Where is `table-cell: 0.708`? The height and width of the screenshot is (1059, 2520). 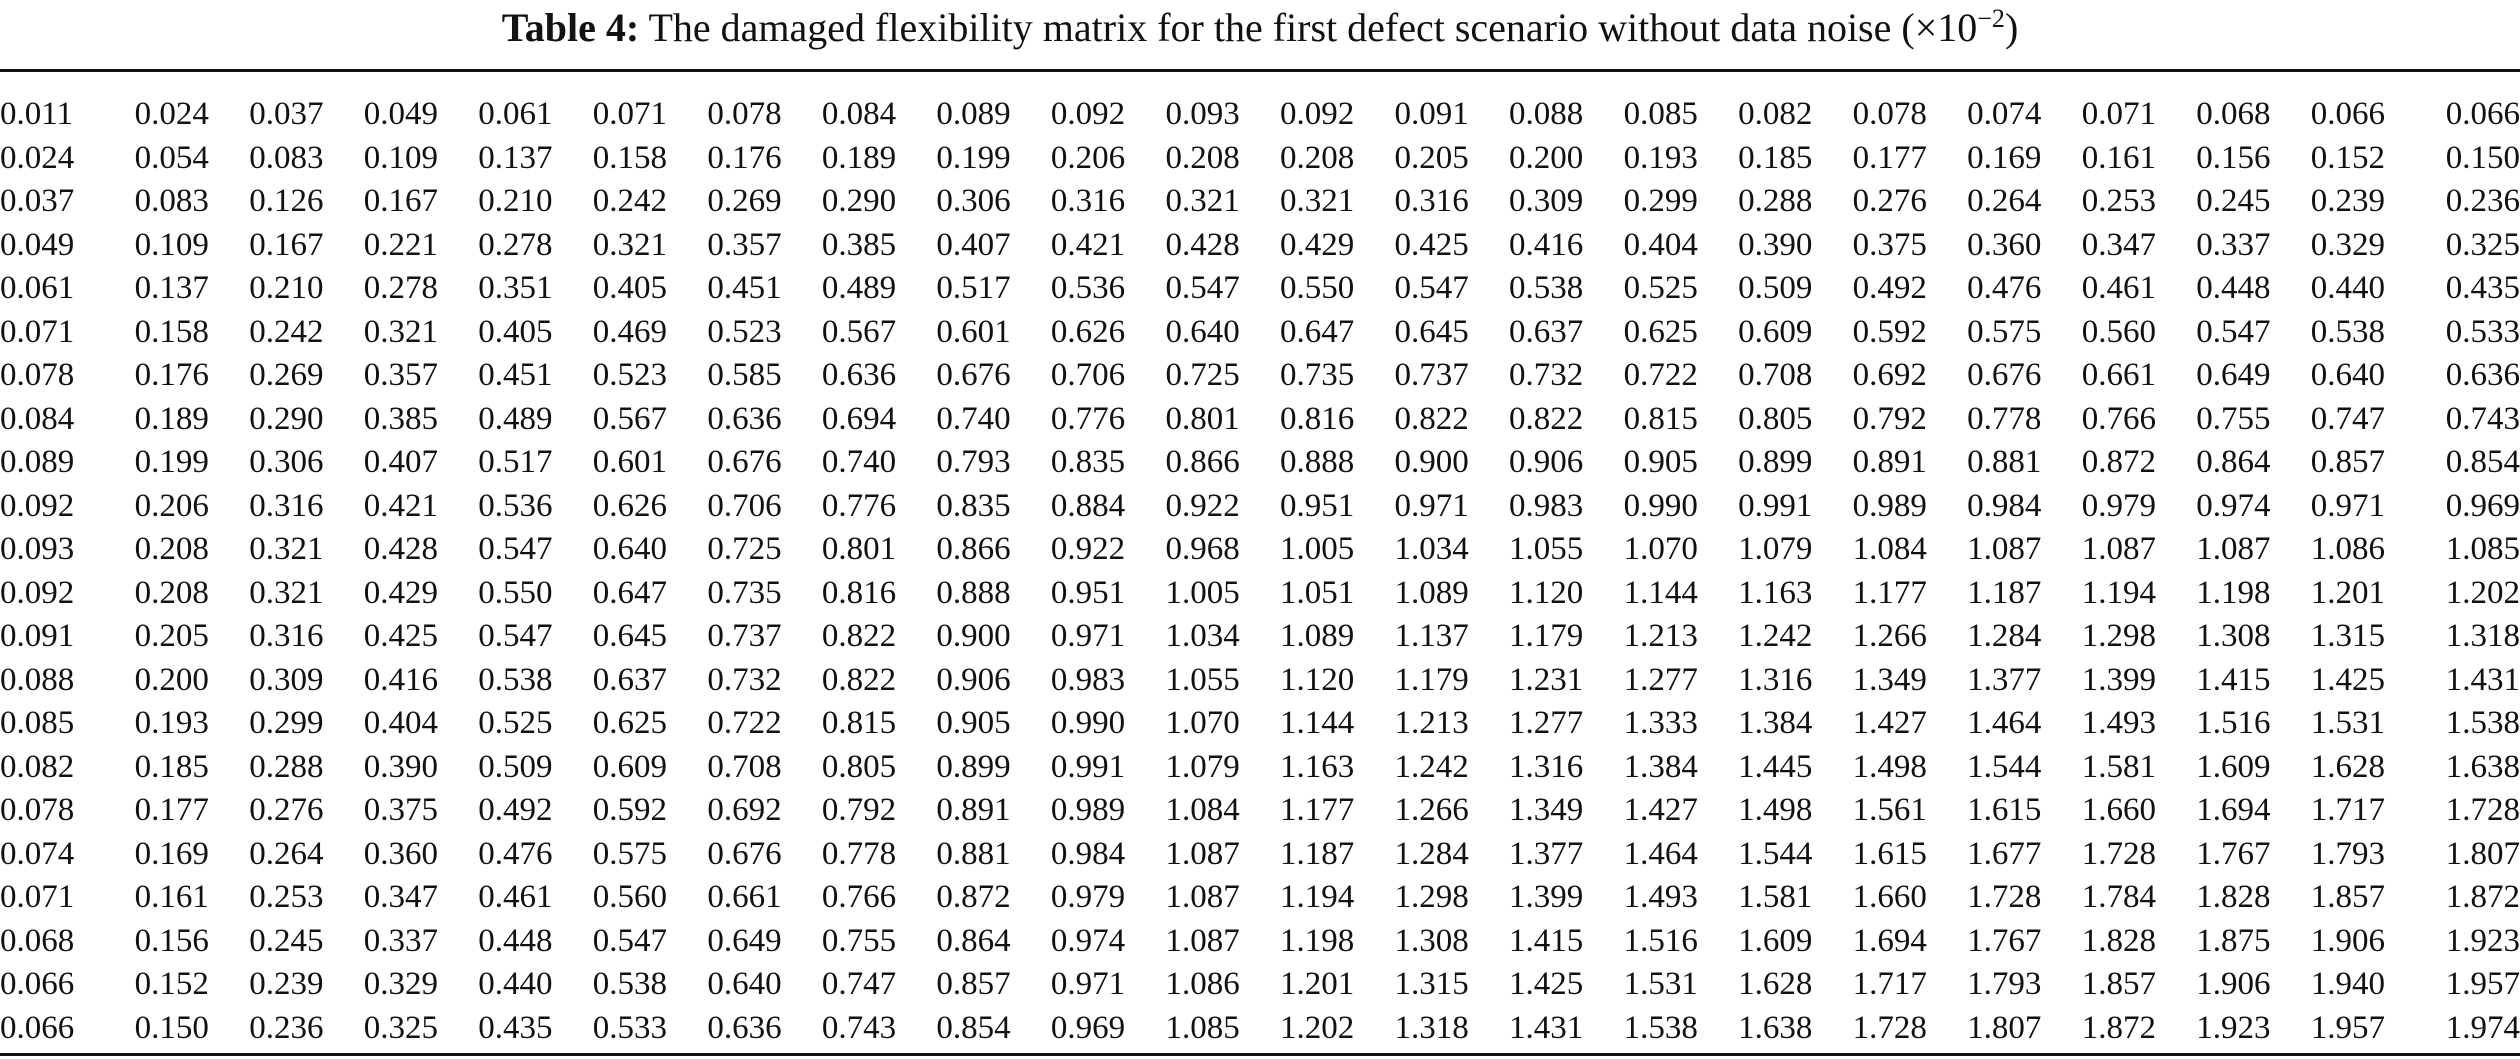
table-cell: 0.708 is located at coordinates (744, 766).